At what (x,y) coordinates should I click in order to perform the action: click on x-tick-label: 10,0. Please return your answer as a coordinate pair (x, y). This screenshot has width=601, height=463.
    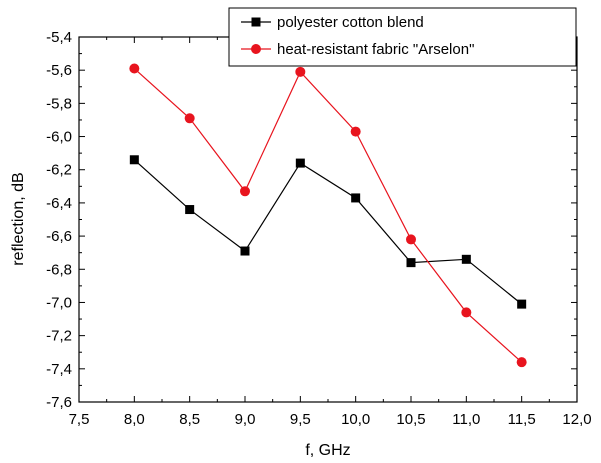
    Looking at the image, I should click on (355, 419).